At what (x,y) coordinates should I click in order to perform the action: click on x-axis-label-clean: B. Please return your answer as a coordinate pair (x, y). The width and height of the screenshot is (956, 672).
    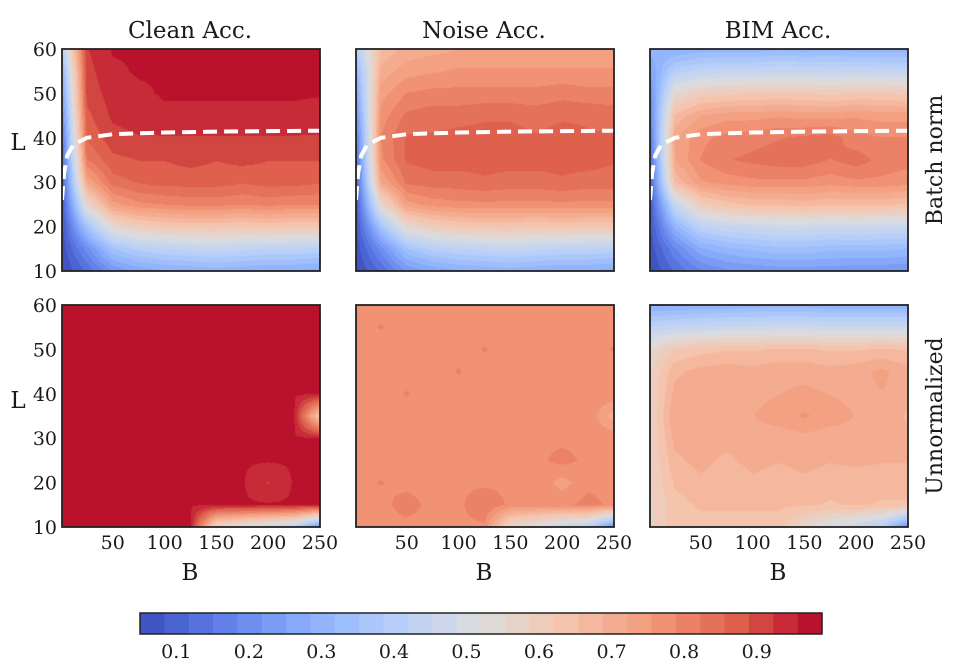
    Looking at the image, I should click on (190, 573).